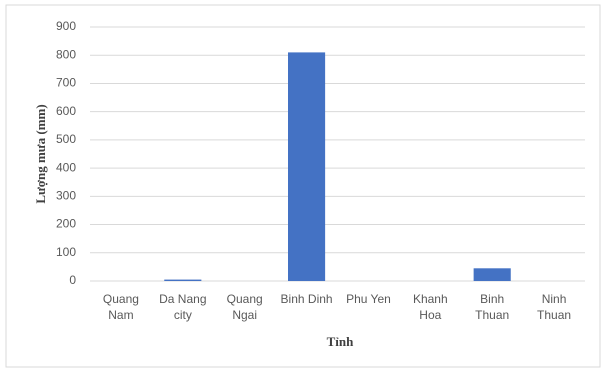 The width and height of the screenshot is (603, 371). Describe the element at coordinates (244, 307) in the screenshot. I see `x-tick-label: Quang Ngai` at that location.